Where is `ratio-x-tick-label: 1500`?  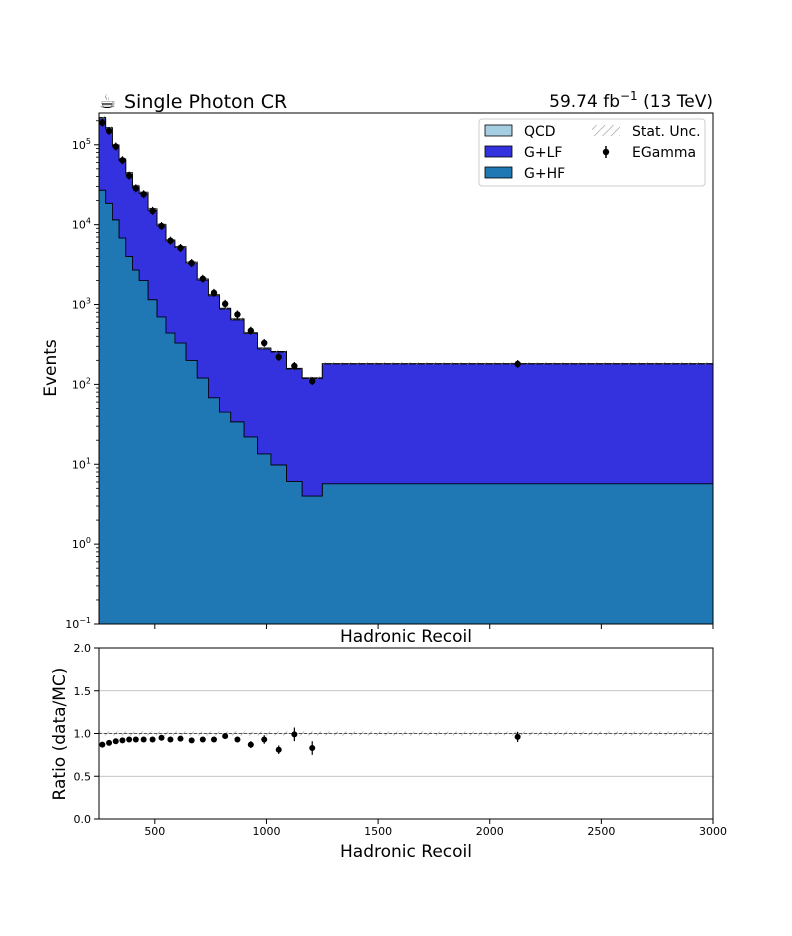 ratio-x-tick-label: 1500 is located at coordinates (378, 831).